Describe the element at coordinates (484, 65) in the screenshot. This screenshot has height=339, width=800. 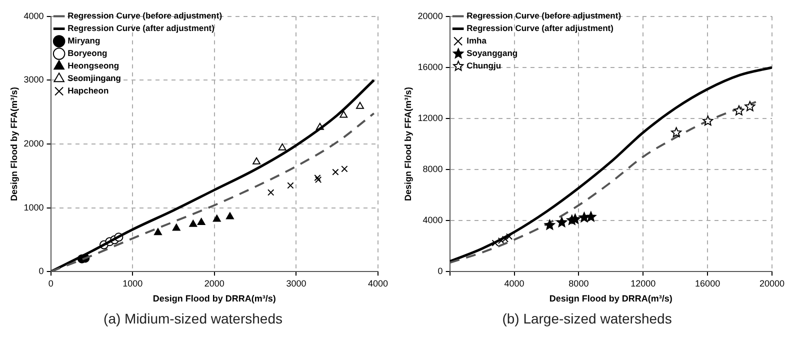
I see `legend-label: Chungju` at that location.